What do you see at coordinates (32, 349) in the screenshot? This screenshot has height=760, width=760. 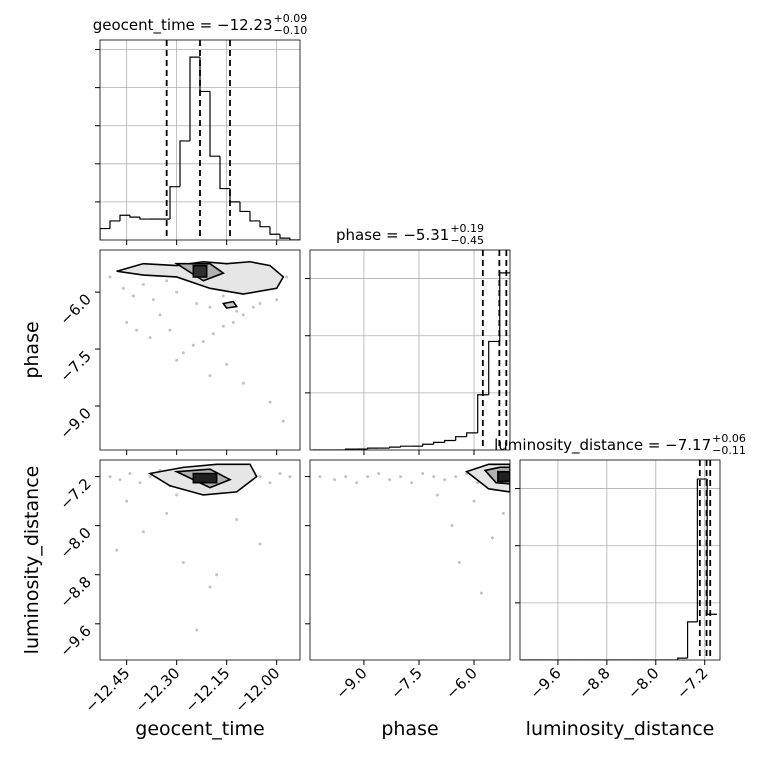 I see `y-axis-label: phase` at bounding box center [32, 349].